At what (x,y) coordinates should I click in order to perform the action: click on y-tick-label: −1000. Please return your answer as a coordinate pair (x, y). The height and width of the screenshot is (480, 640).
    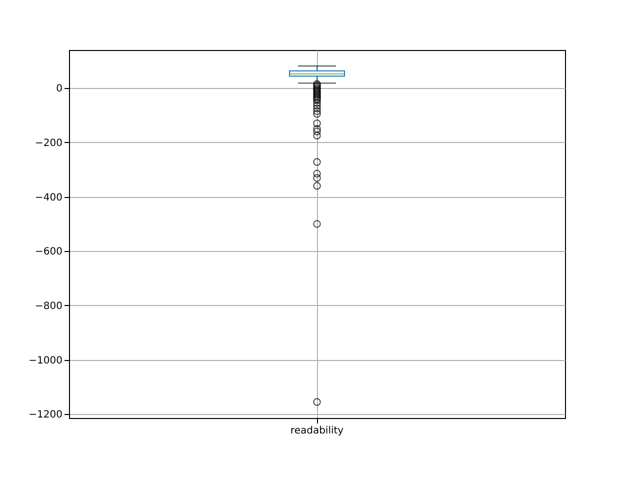
    Looking at the image, I should click on (45, 360).